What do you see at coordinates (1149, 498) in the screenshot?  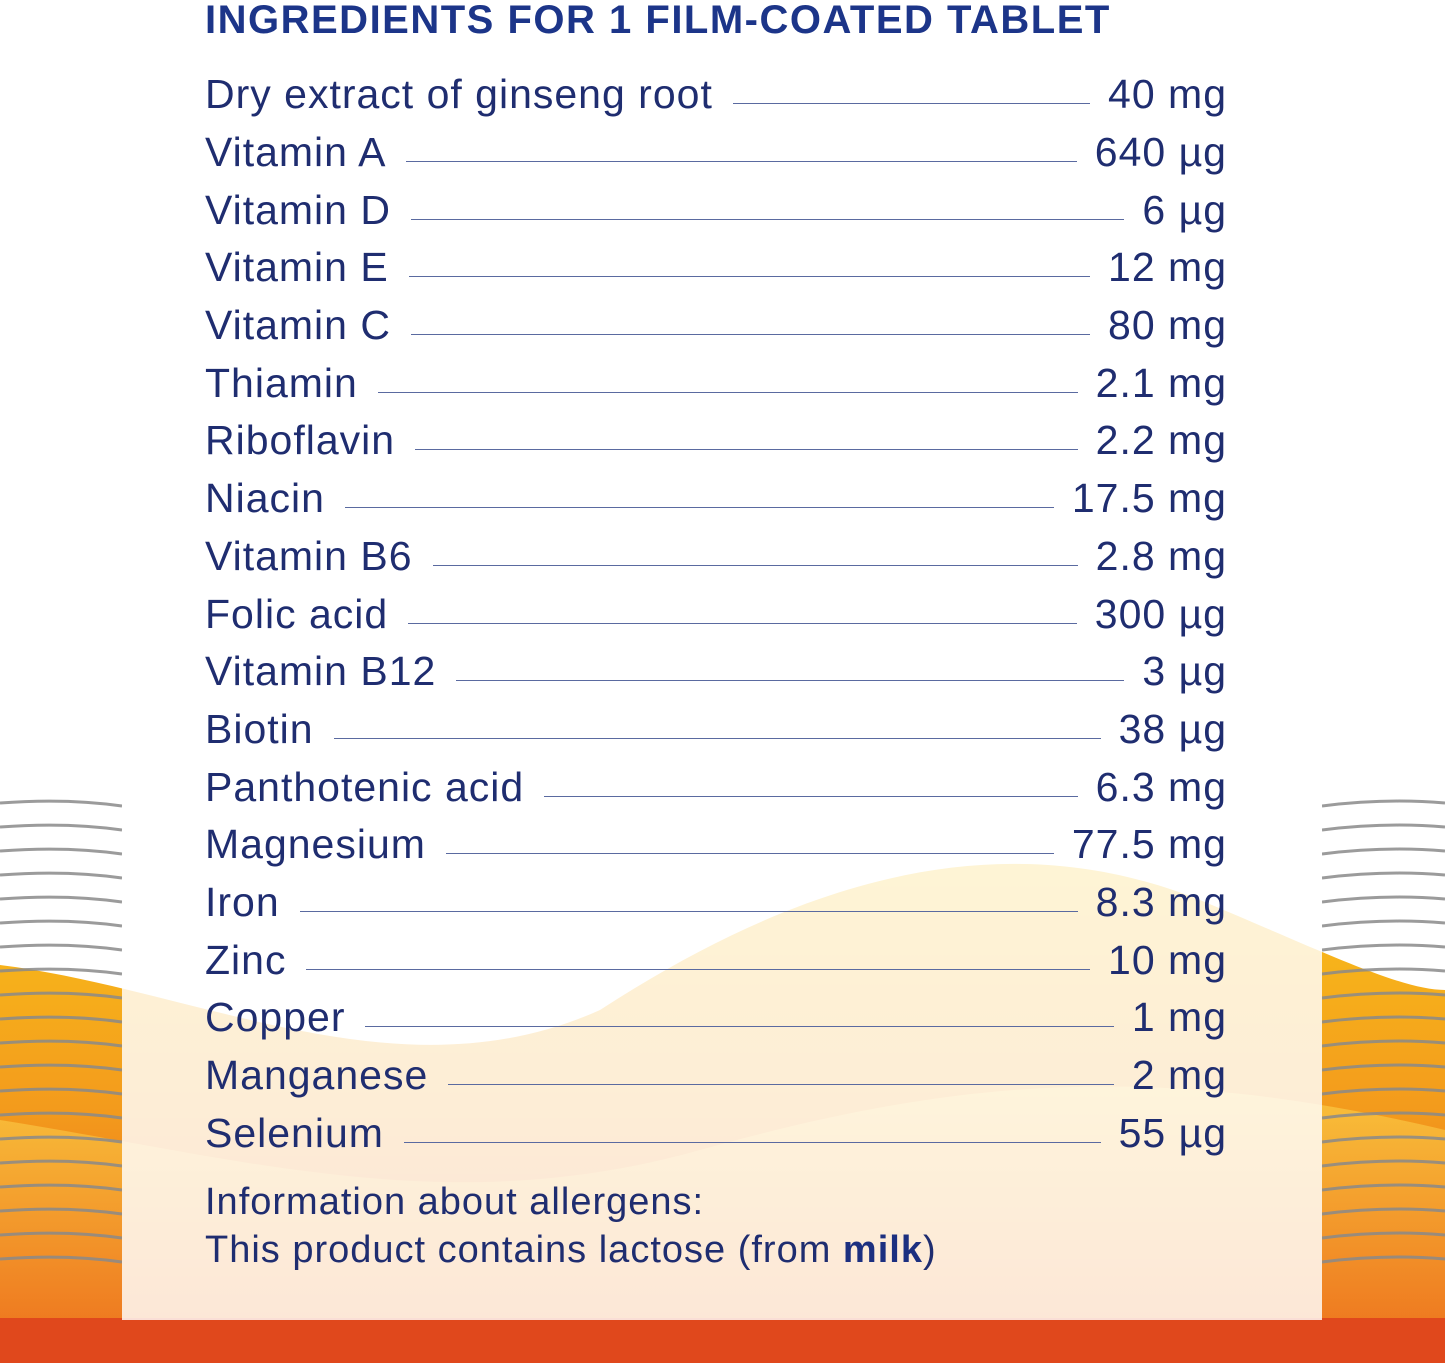 I see `ingredient-amount: 17.5 mg` at bounding box center [1149, 498].